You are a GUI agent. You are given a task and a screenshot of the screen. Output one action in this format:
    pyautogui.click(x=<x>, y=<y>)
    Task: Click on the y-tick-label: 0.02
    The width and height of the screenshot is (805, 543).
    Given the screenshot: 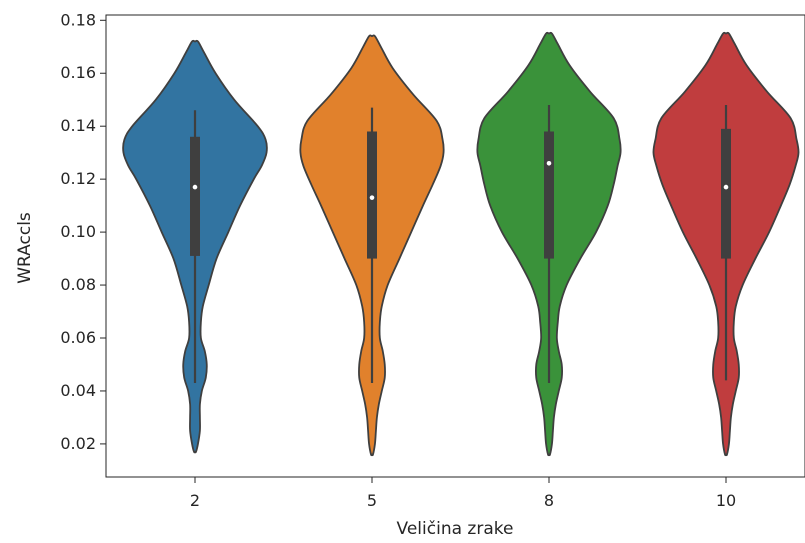 What is the action you would take?
    pyautogui.click(x=78, y=443)
    